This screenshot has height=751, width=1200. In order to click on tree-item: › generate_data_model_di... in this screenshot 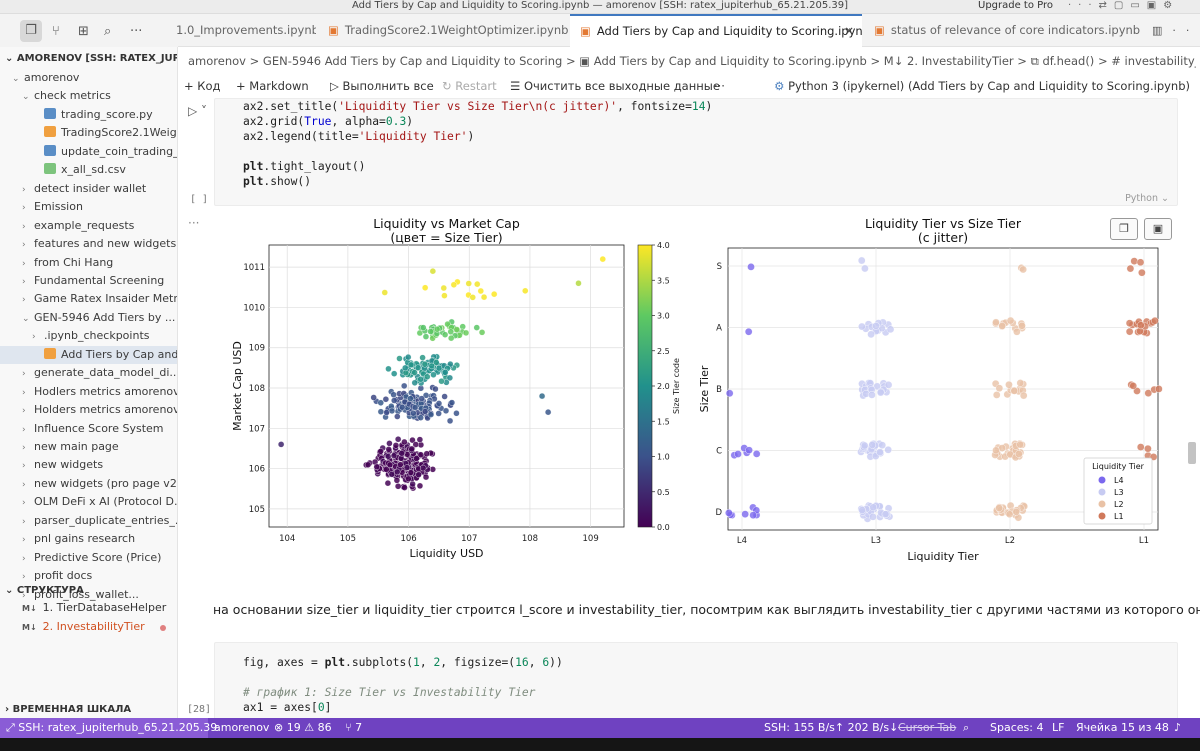, I will do `click(88, 373)`.